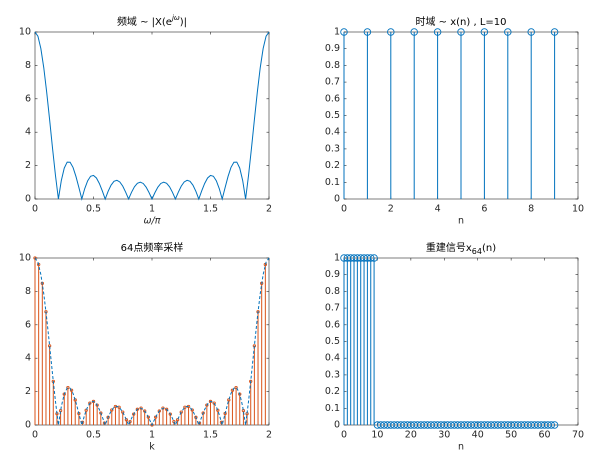  What do you see at coordinates (531, 209) in the screenshot?
I see `x-tick-label: 8` at bounding box center [531, 209].